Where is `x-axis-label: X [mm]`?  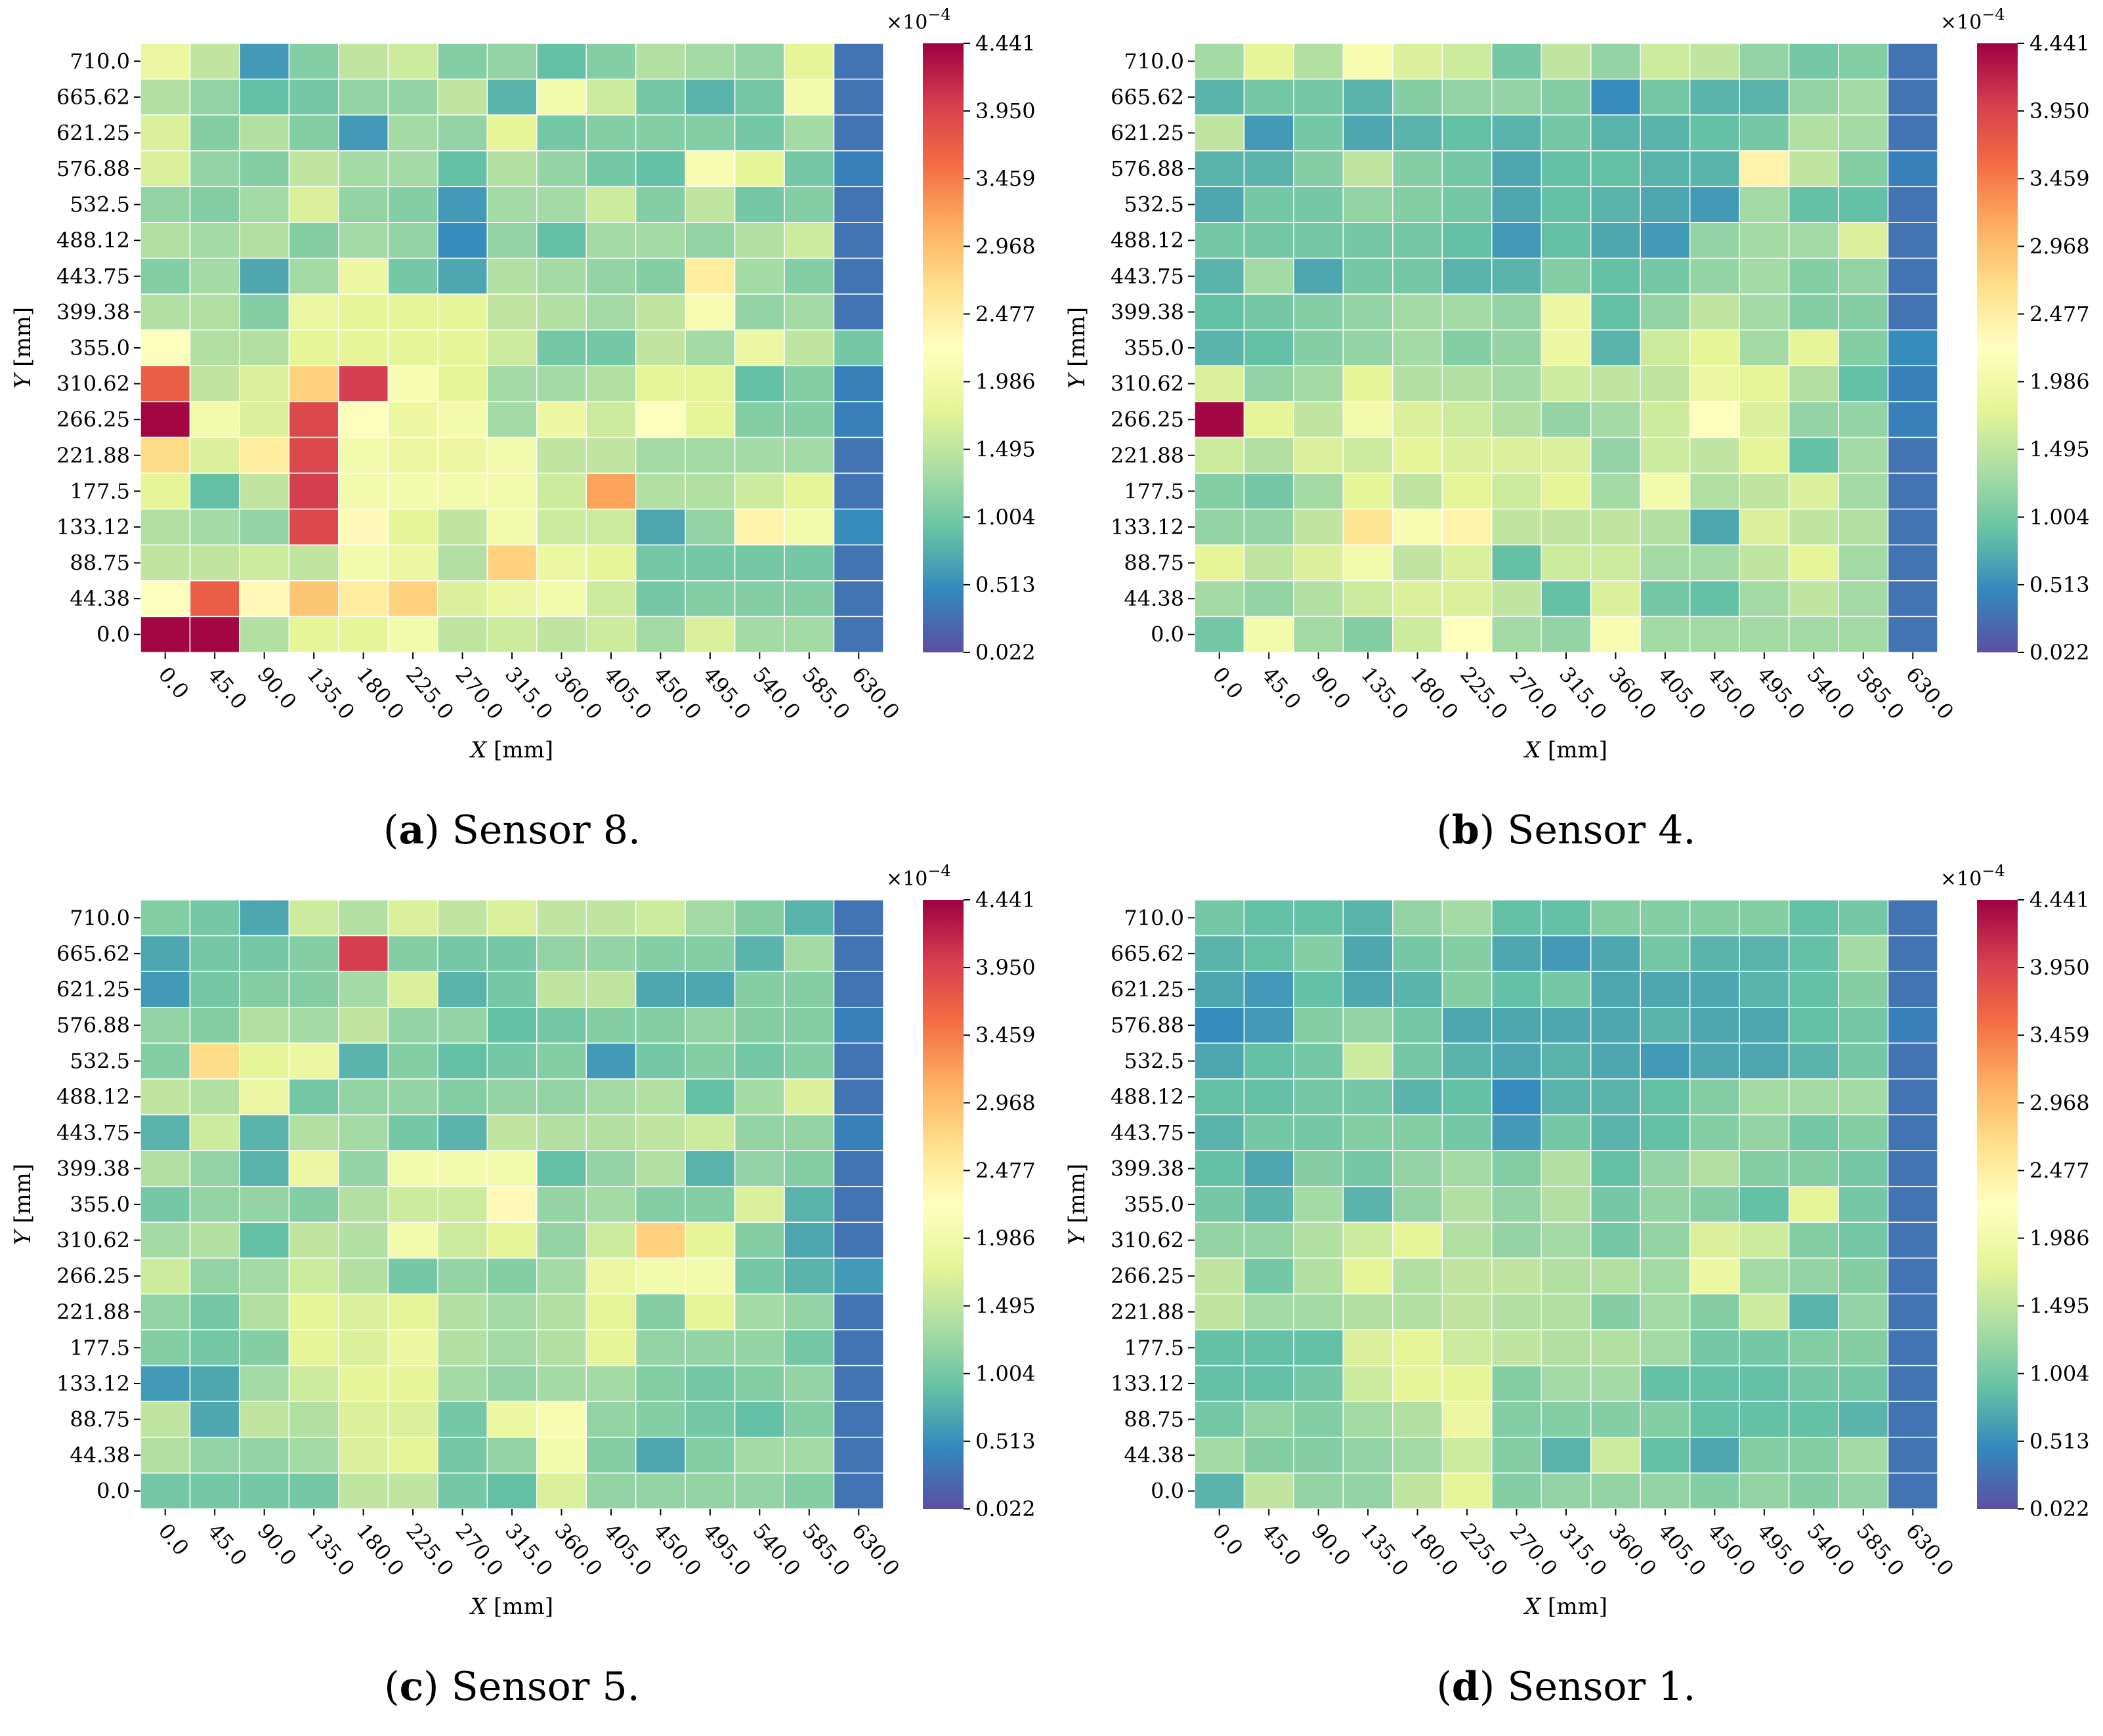 x-axis-label: X [mm] is located at coordinates (1565, 1607).